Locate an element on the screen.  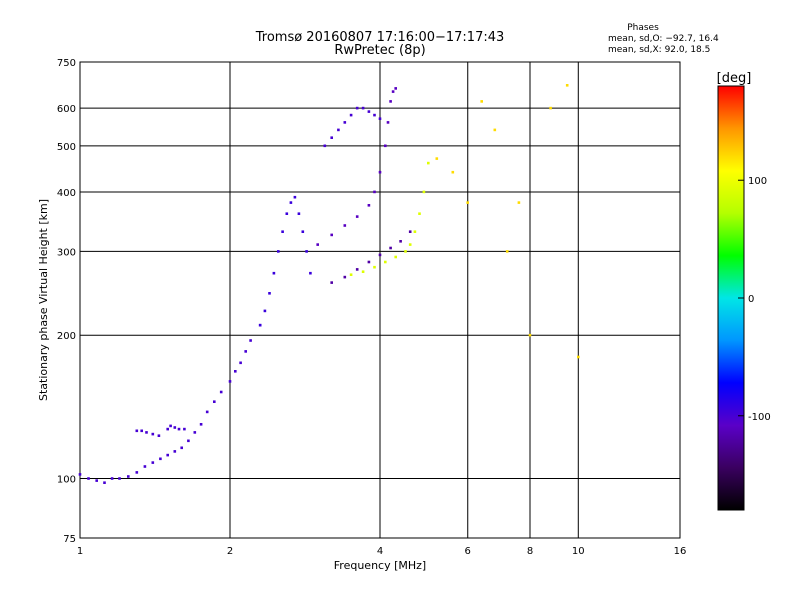
y-tick-label: 400 is located at coordinates (66, 193).